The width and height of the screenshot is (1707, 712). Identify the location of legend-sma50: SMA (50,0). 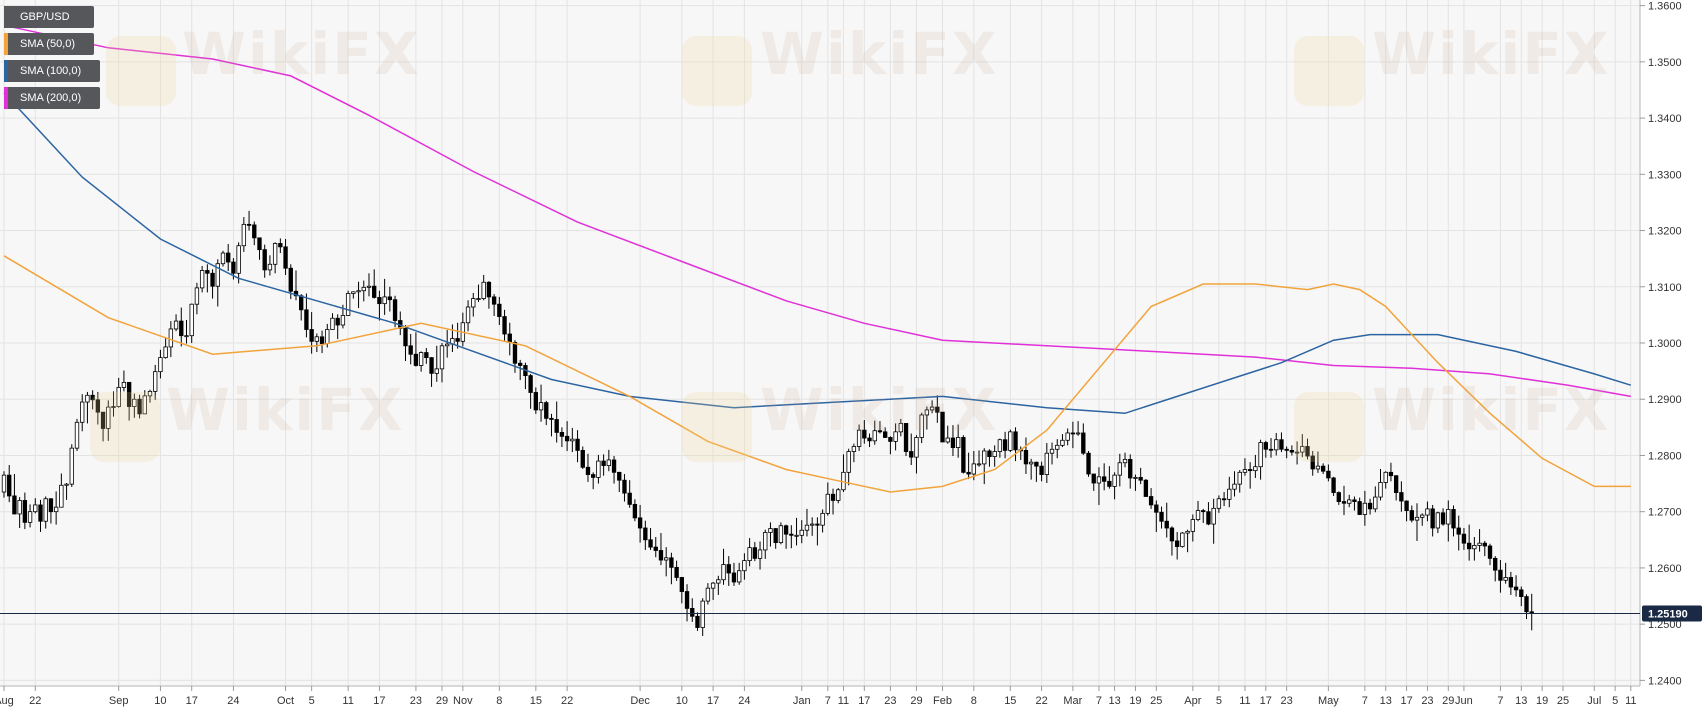
(49, 44).